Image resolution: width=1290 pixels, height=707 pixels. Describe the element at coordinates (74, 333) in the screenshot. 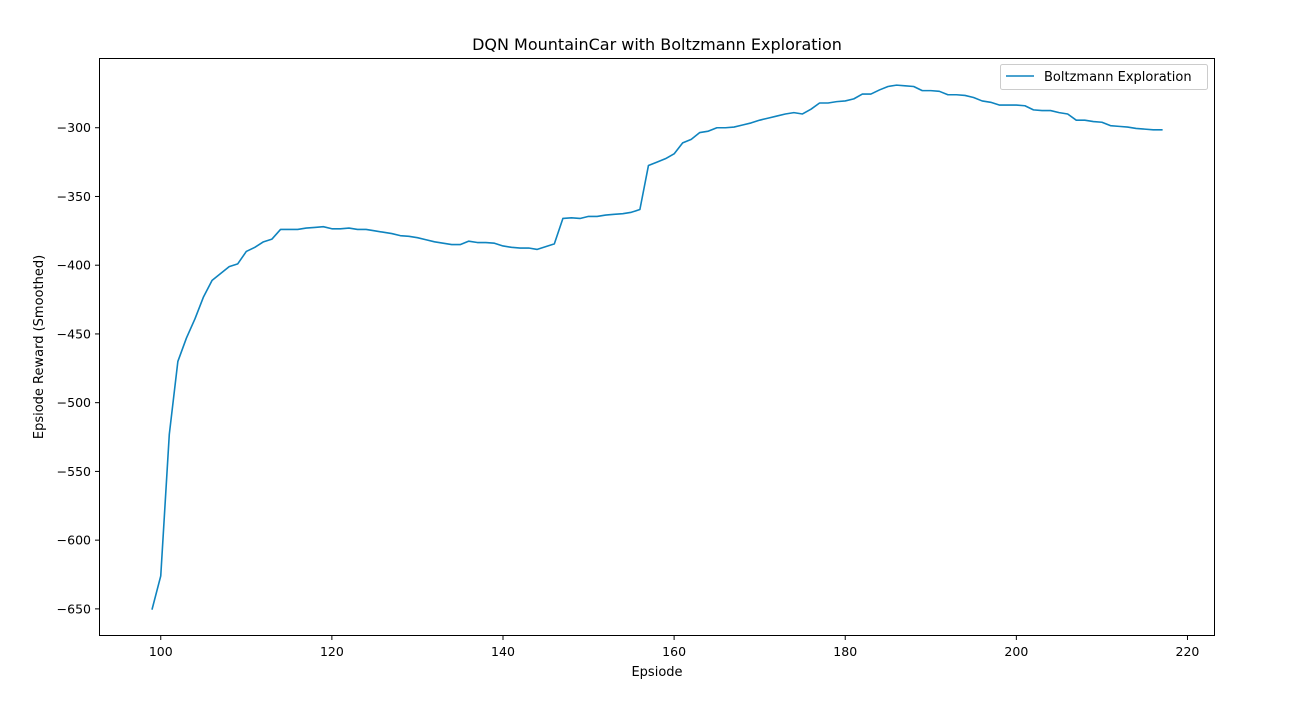

I see `y-tick-label: −450` at that location.